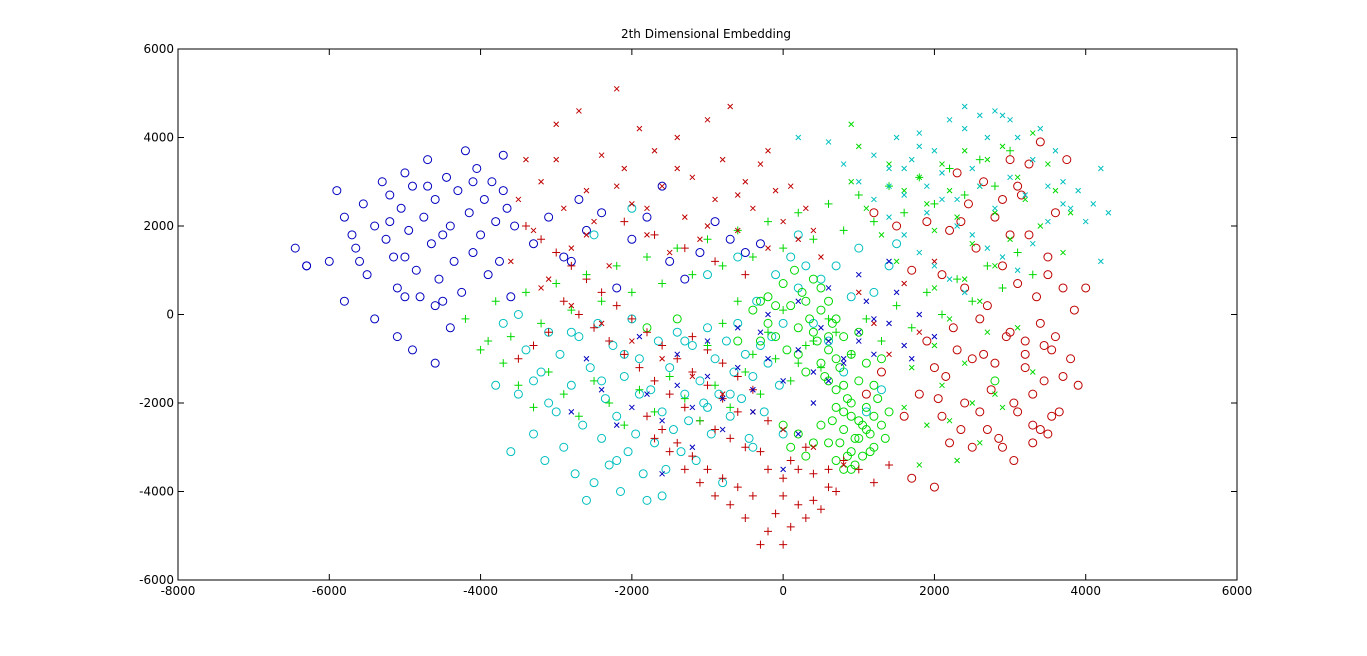  Describe the element at coordinates (158, 49) in the screenshot. I see `y-tick-label: 6000` at that location.